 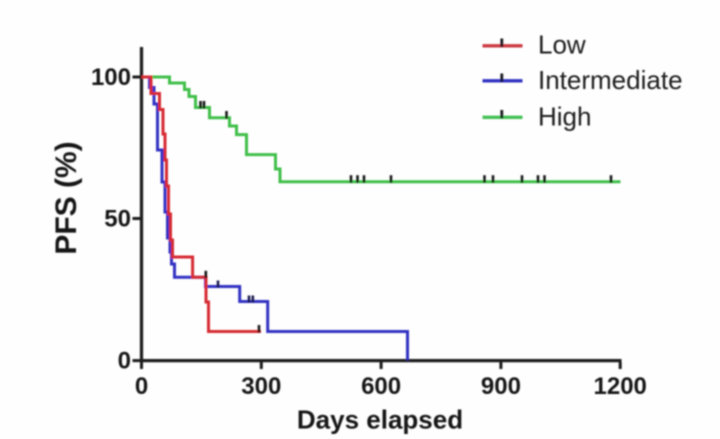 What do you see at coordinates (117, 219) in the screenshot?
I see `svg-text: 50` at bounding box center [117, 219].